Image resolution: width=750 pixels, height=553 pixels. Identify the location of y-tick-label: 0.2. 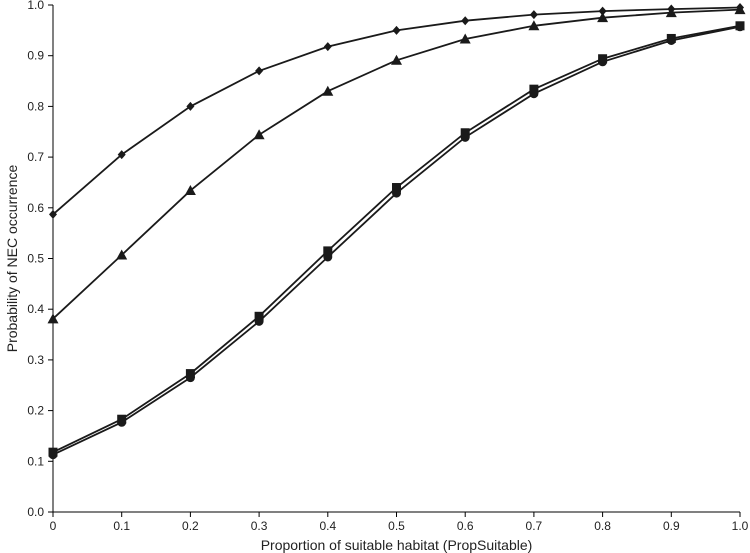
(35, 411).